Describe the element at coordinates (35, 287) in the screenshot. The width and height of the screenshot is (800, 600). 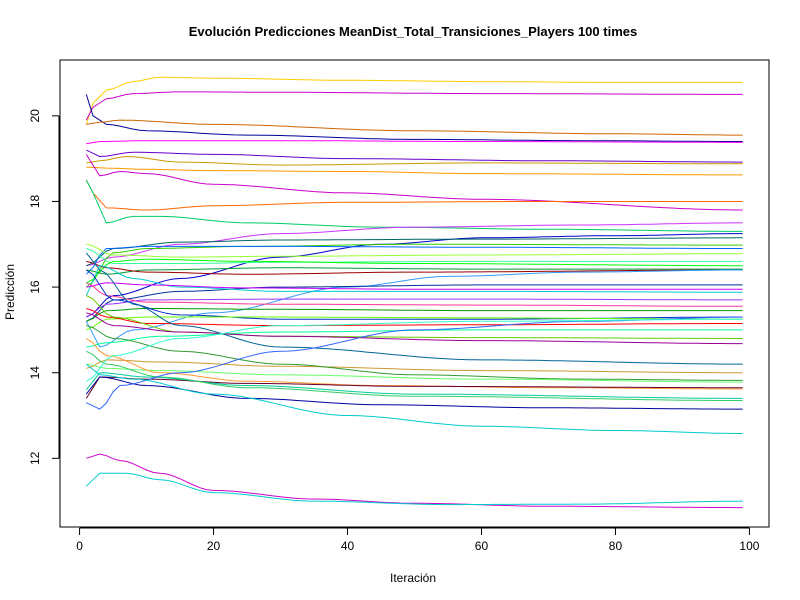
I see `y-tick-label: 16` at that location.